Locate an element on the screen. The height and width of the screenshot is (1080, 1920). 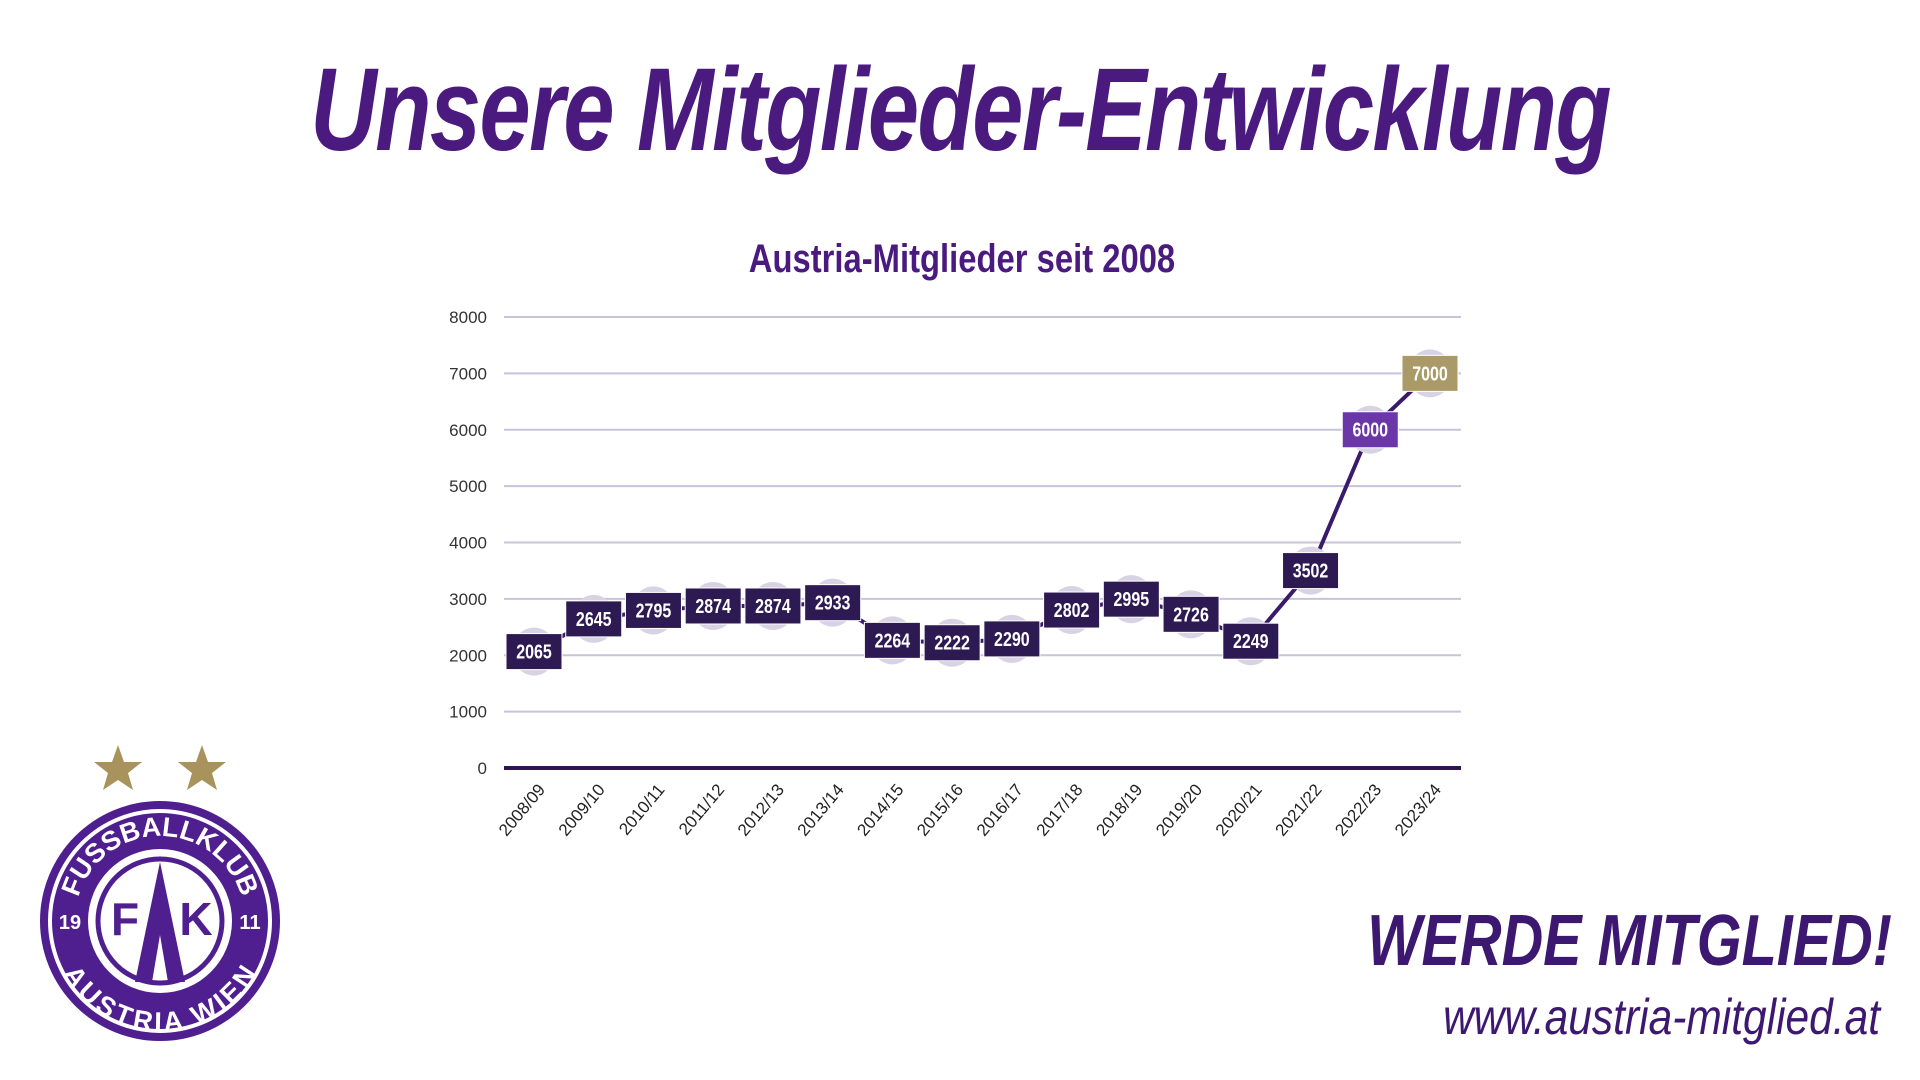
y-tick-label: 2000 is located at coordinates (468, 655).